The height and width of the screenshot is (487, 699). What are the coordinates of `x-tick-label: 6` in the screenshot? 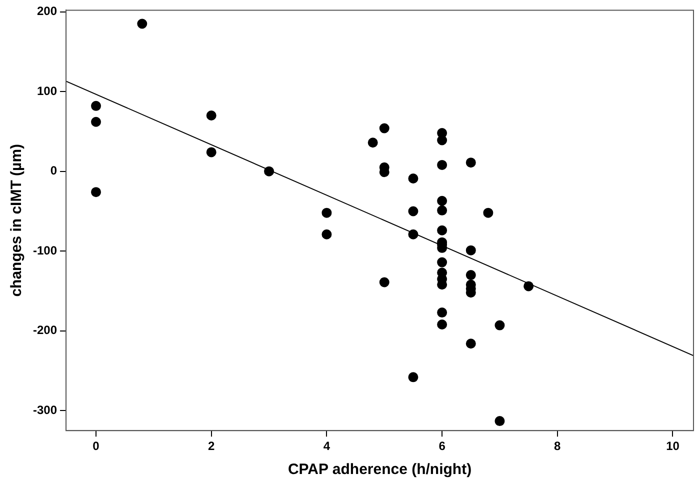 It's located at (442, 446).